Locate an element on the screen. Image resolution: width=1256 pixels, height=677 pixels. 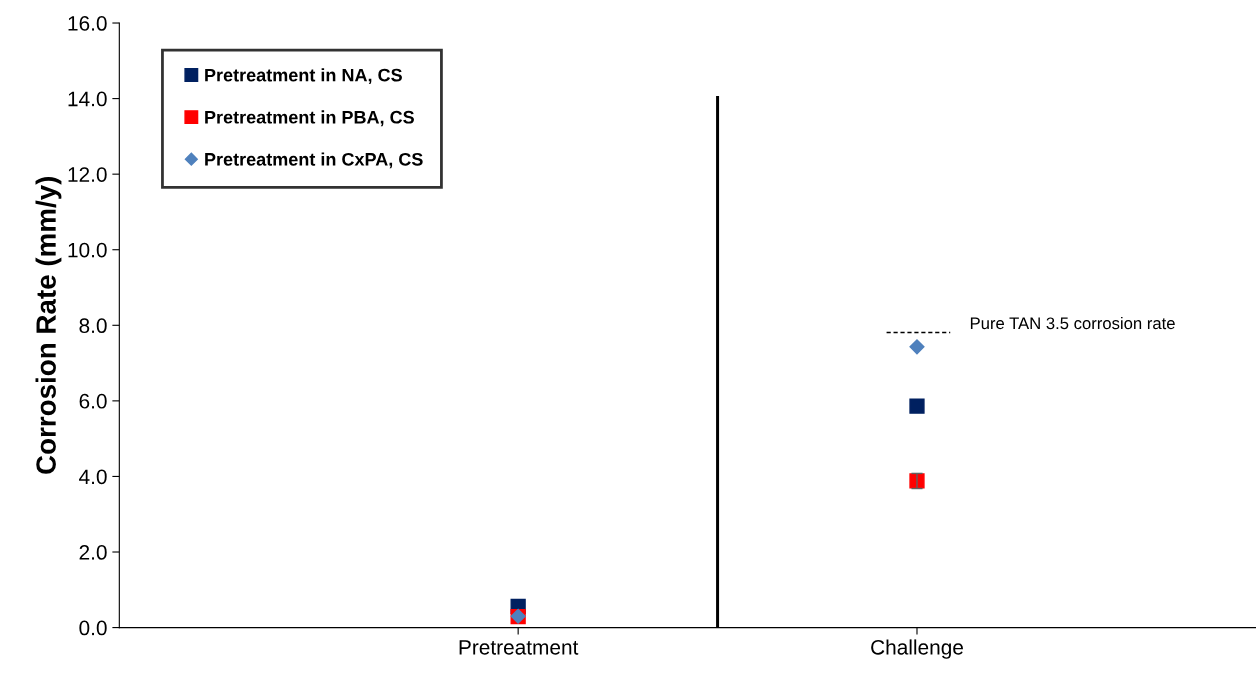
y-tick-label: 2.0 is located at coordinates (93, 552).